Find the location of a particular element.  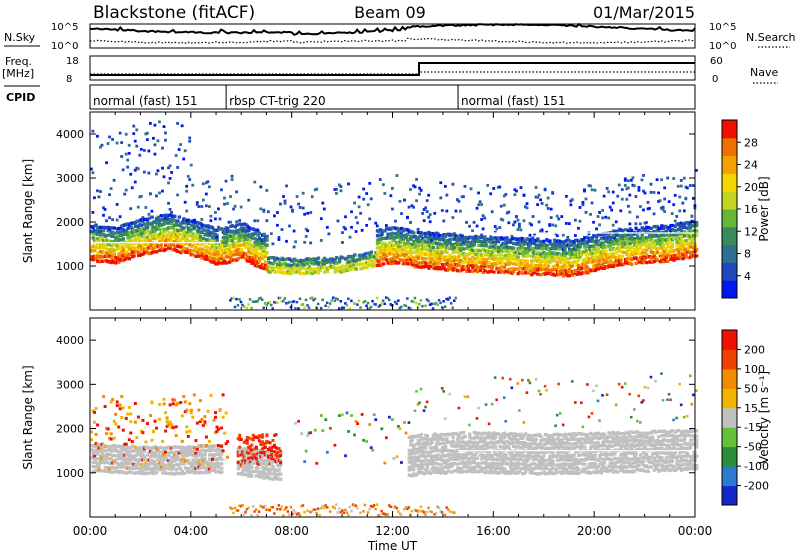

nsky-tick-top: 10^5 is located at coordinates (64, 27).